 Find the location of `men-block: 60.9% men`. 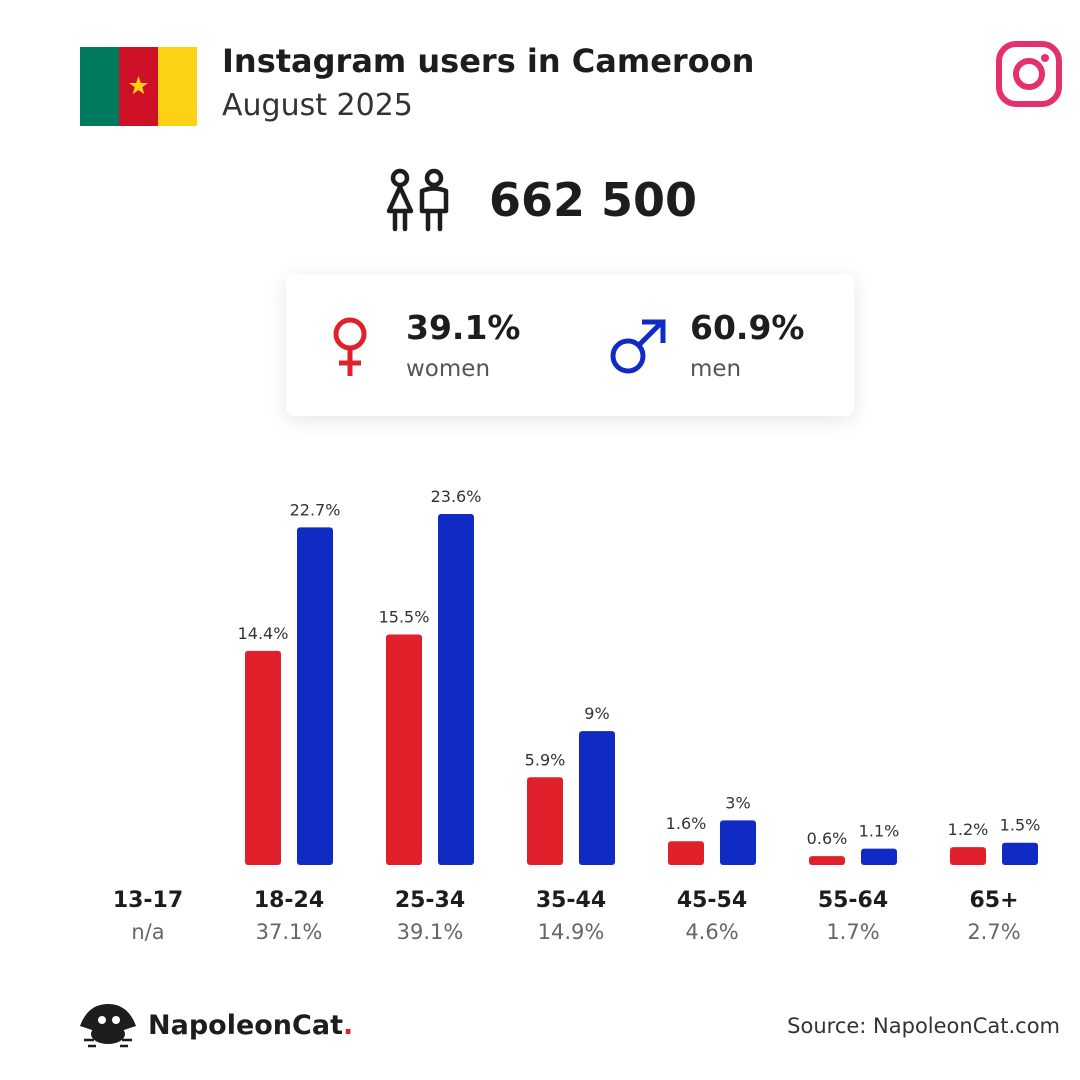

men-block: 60.9% men is located at coordinates (712, 345).